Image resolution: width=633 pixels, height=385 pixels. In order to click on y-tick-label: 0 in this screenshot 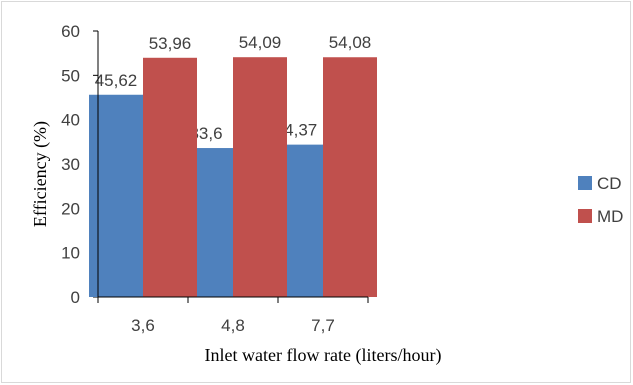, I will do `click(75, 297)`.